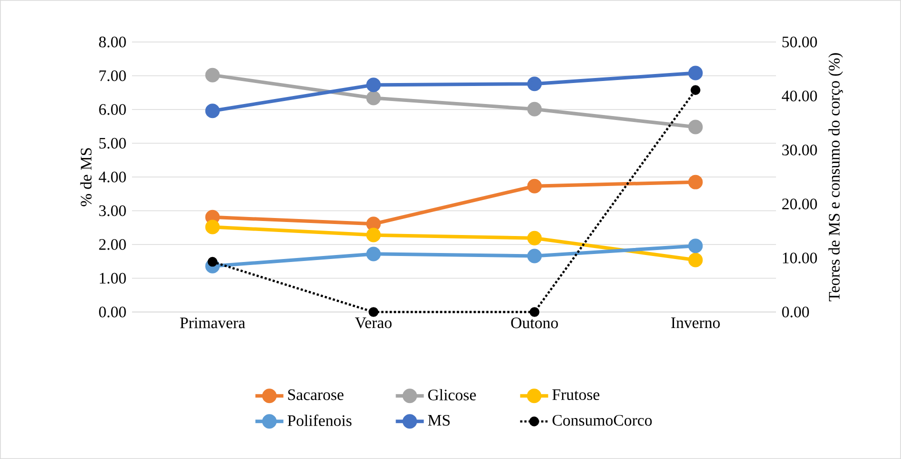  What do you see at coordinates (112, 210) in the screenshot?
I see `y-tick-label: 3.00` at bounding box center [112, 210].